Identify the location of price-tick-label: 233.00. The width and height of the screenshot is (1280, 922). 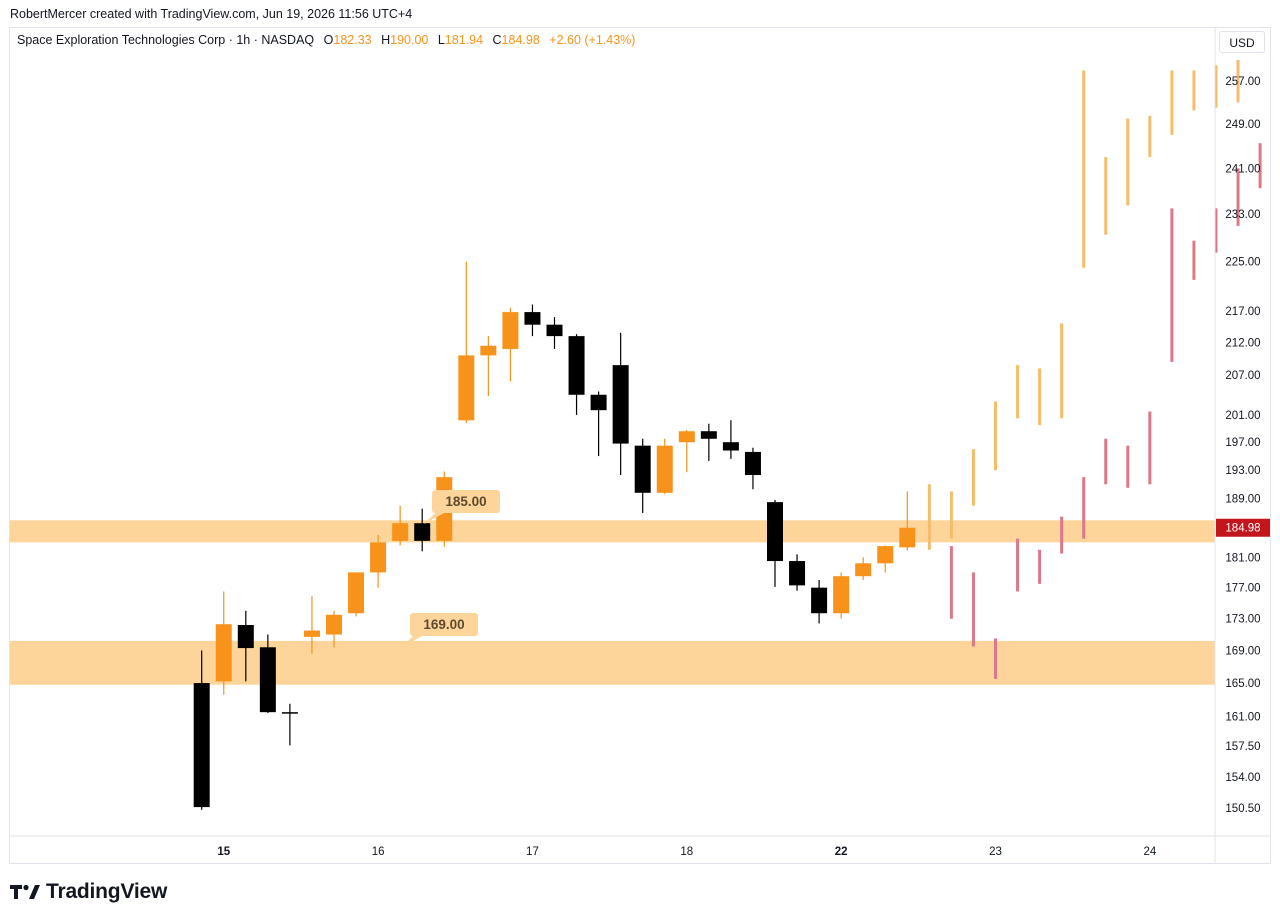
(1242, 215).